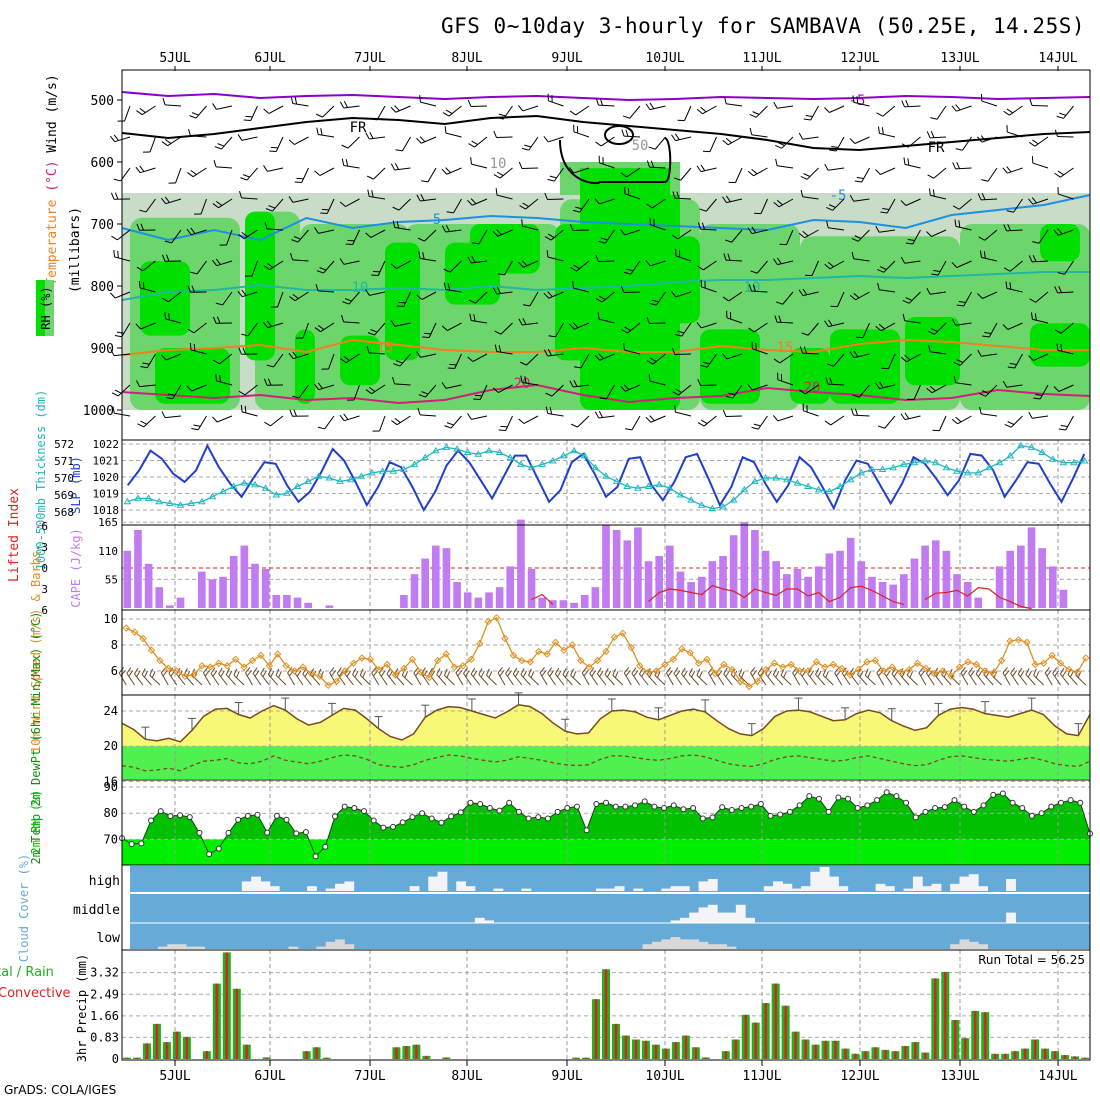 This screenshot has height=1100, width=1100. Describe the element at coordinates (111, 839) in the screenshot. I see `rh-tick-label: 70` at that location.